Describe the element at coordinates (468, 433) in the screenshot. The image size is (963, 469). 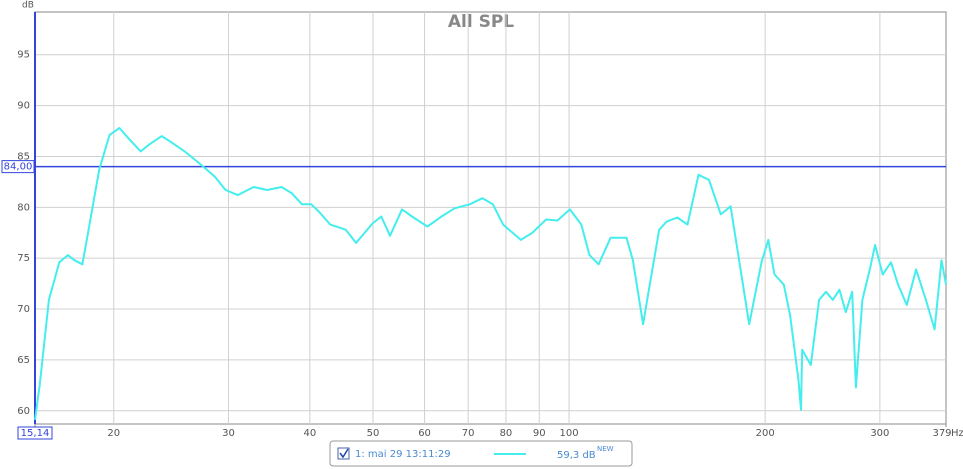
I see `x-tick-label: 70` at that location.